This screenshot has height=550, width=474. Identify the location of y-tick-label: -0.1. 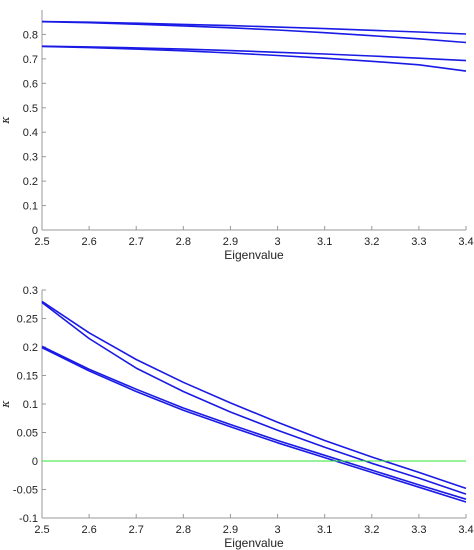
(28, 519).